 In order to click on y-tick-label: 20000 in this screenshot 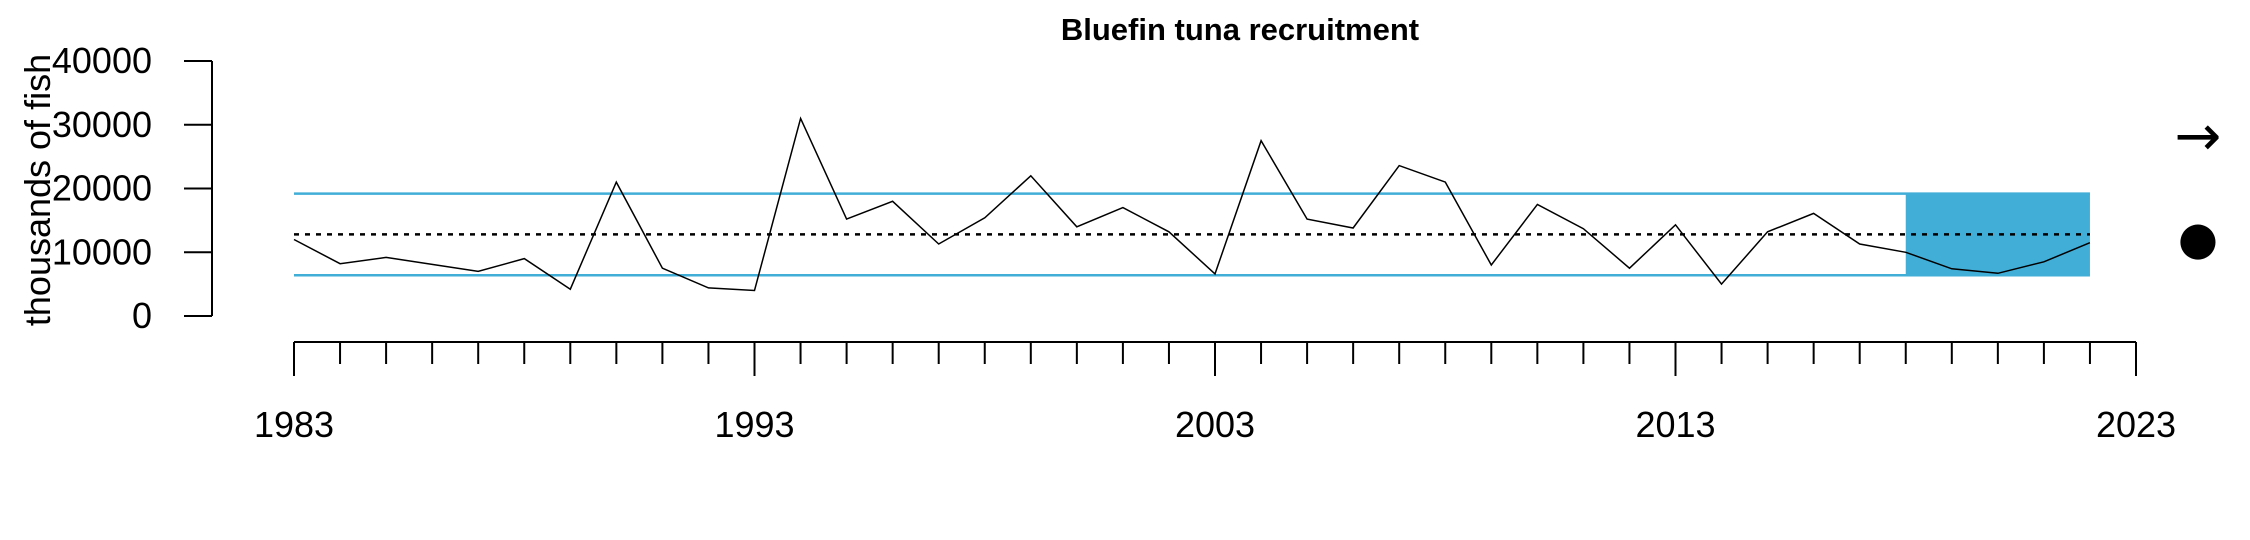, I will do `click(102, 188)`.